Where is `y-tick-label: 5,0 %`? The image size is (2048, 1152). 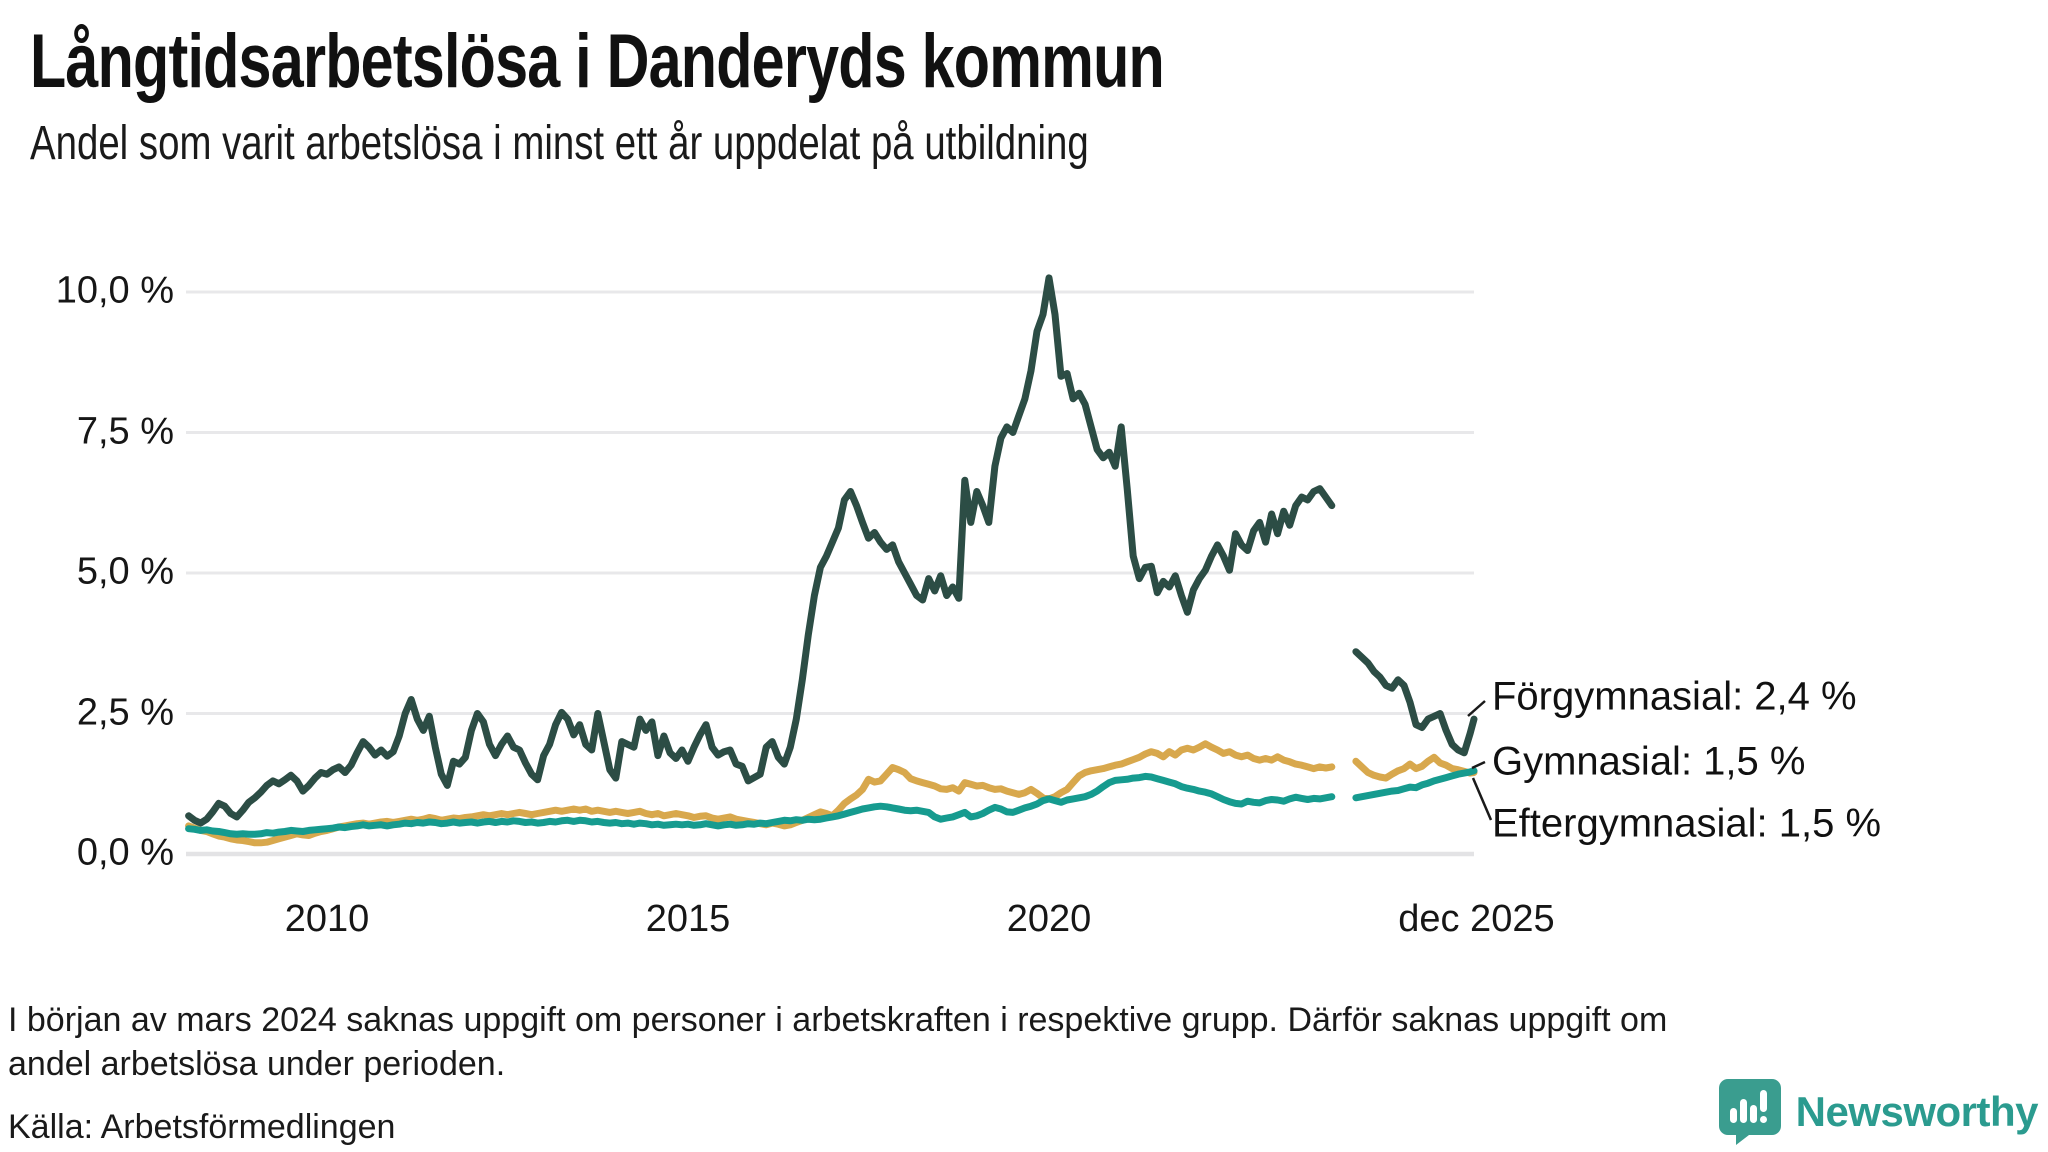
y-tick-label: 5,0 % is located at coordinates (125, 571).